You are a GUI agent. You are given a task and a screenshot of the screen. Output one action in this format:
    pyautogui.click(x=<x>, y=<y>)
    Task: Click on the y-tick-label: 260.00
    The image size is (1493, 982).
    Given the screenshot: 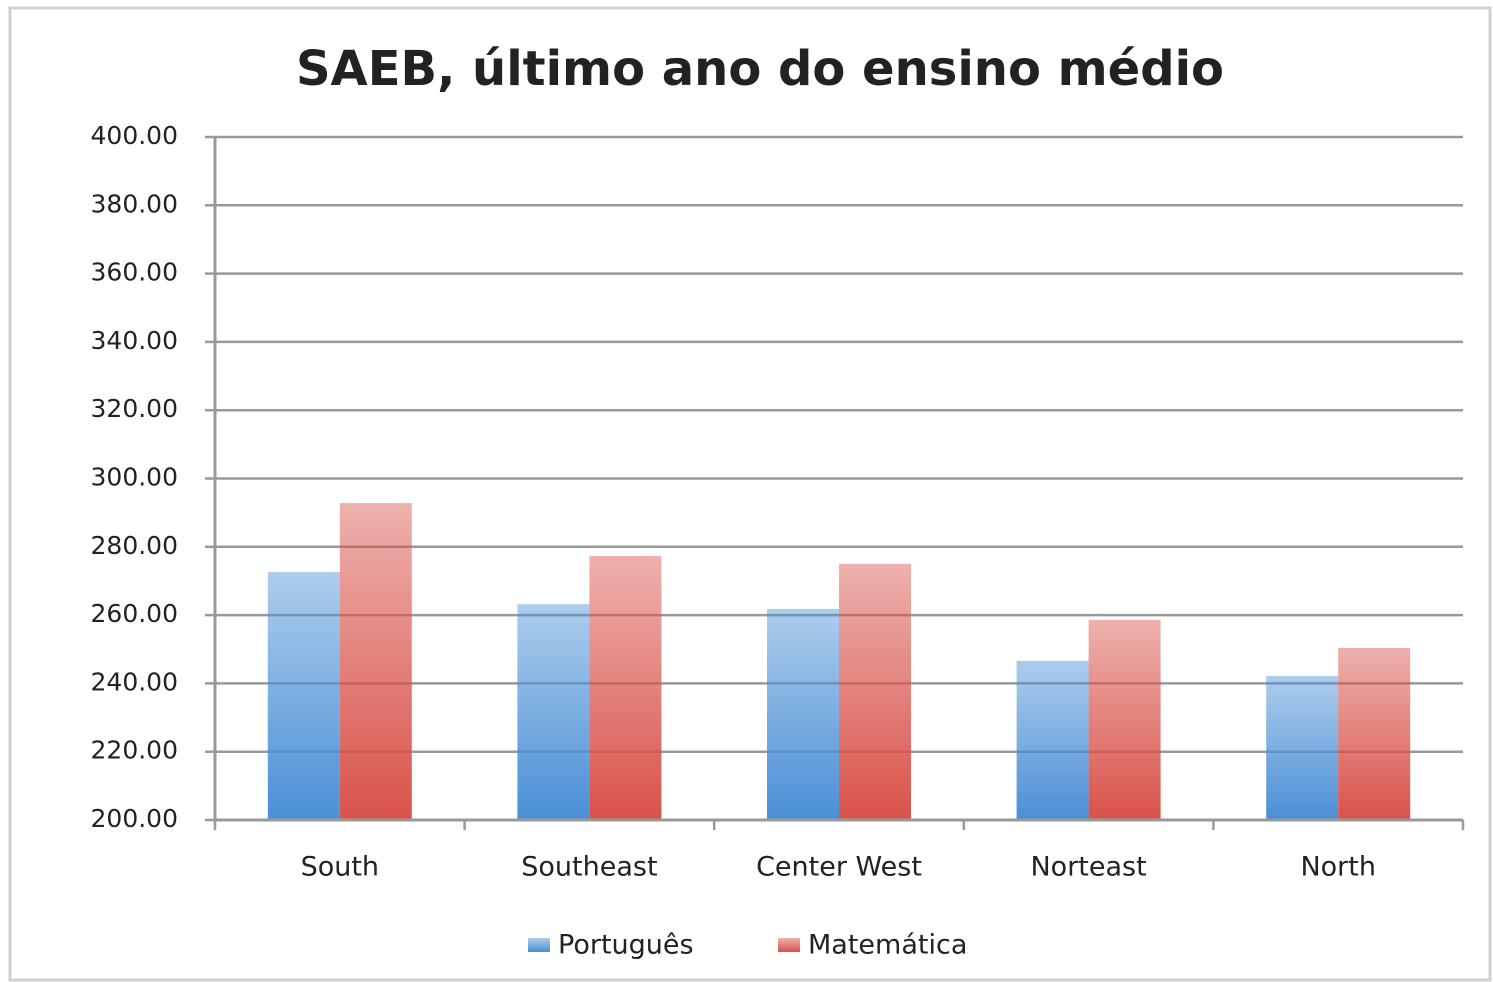 What is the action you would take?
    pyautogui.click(x=134, y=613)
    